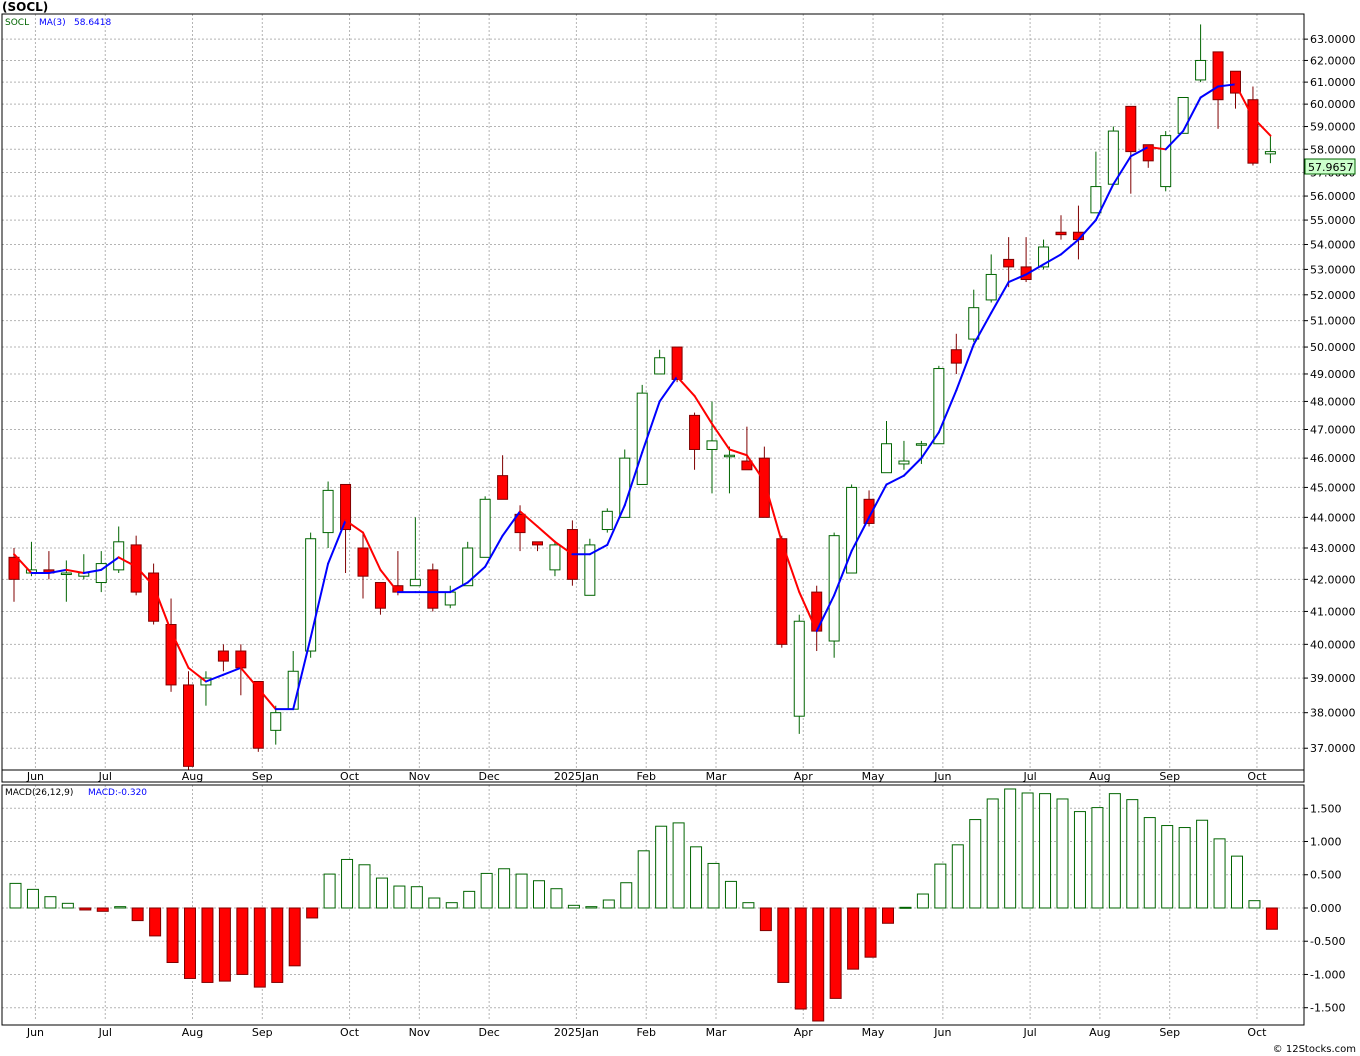 This screenshot has height=1056, width=1360. Describe the element at coordinates (576, 1032) in the screenshot. I see `macd-month-label: 2025Jan` at that location.